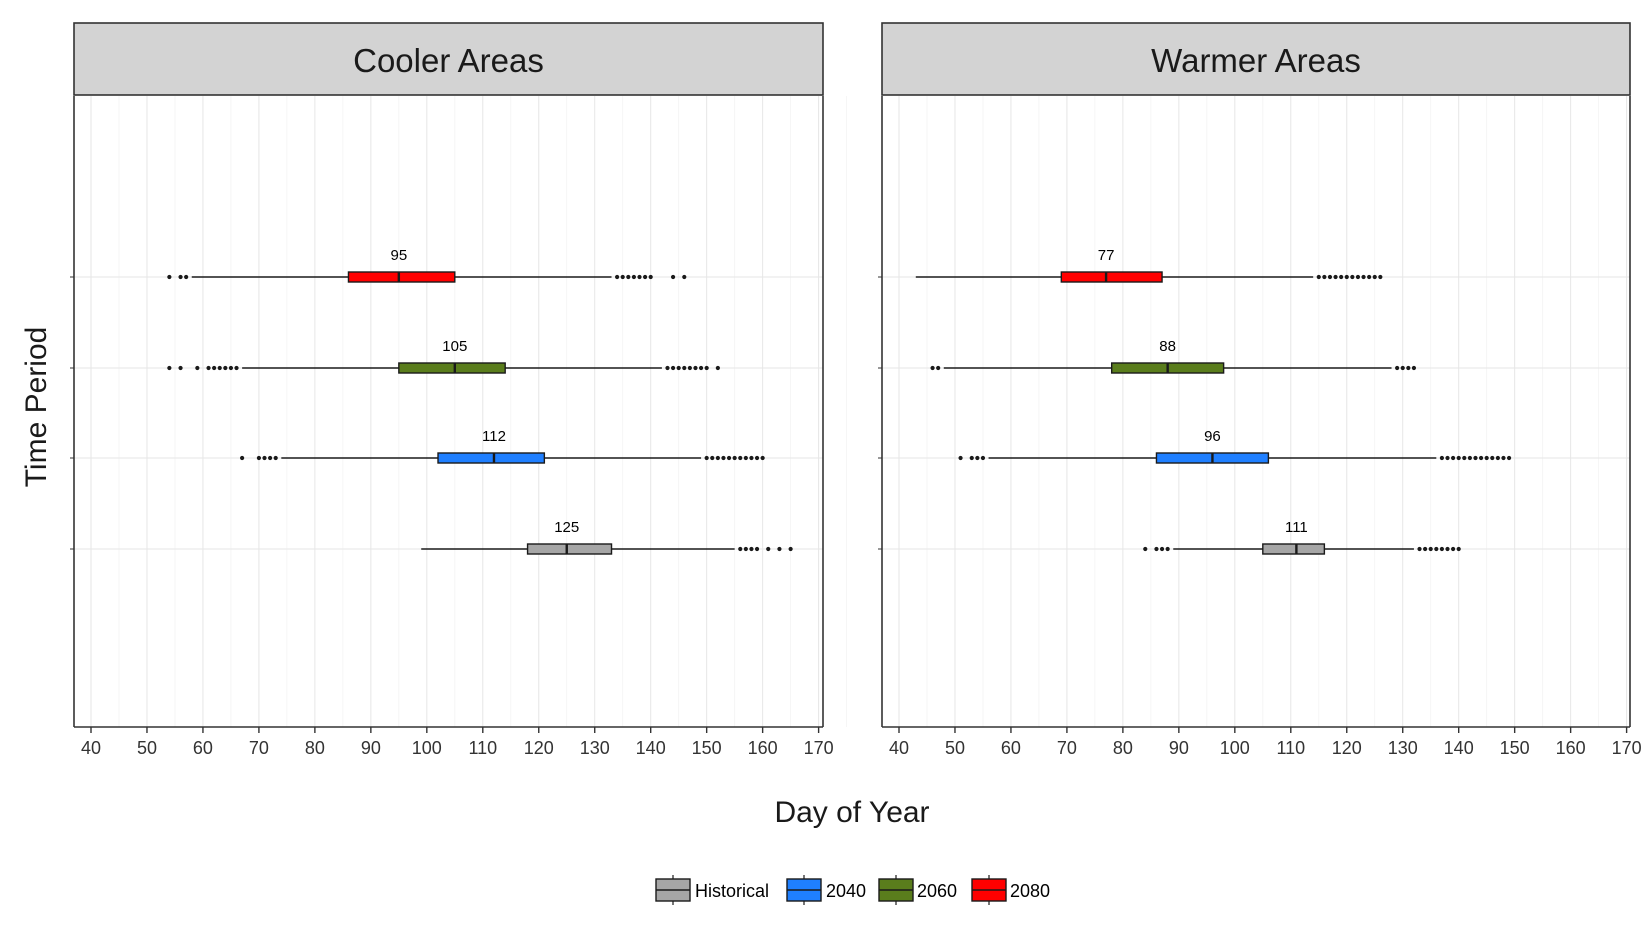  What do you see at coordinates (443, 356) in the screenshot?
I see `box-2060: 105` at bounding box center [443, 356].